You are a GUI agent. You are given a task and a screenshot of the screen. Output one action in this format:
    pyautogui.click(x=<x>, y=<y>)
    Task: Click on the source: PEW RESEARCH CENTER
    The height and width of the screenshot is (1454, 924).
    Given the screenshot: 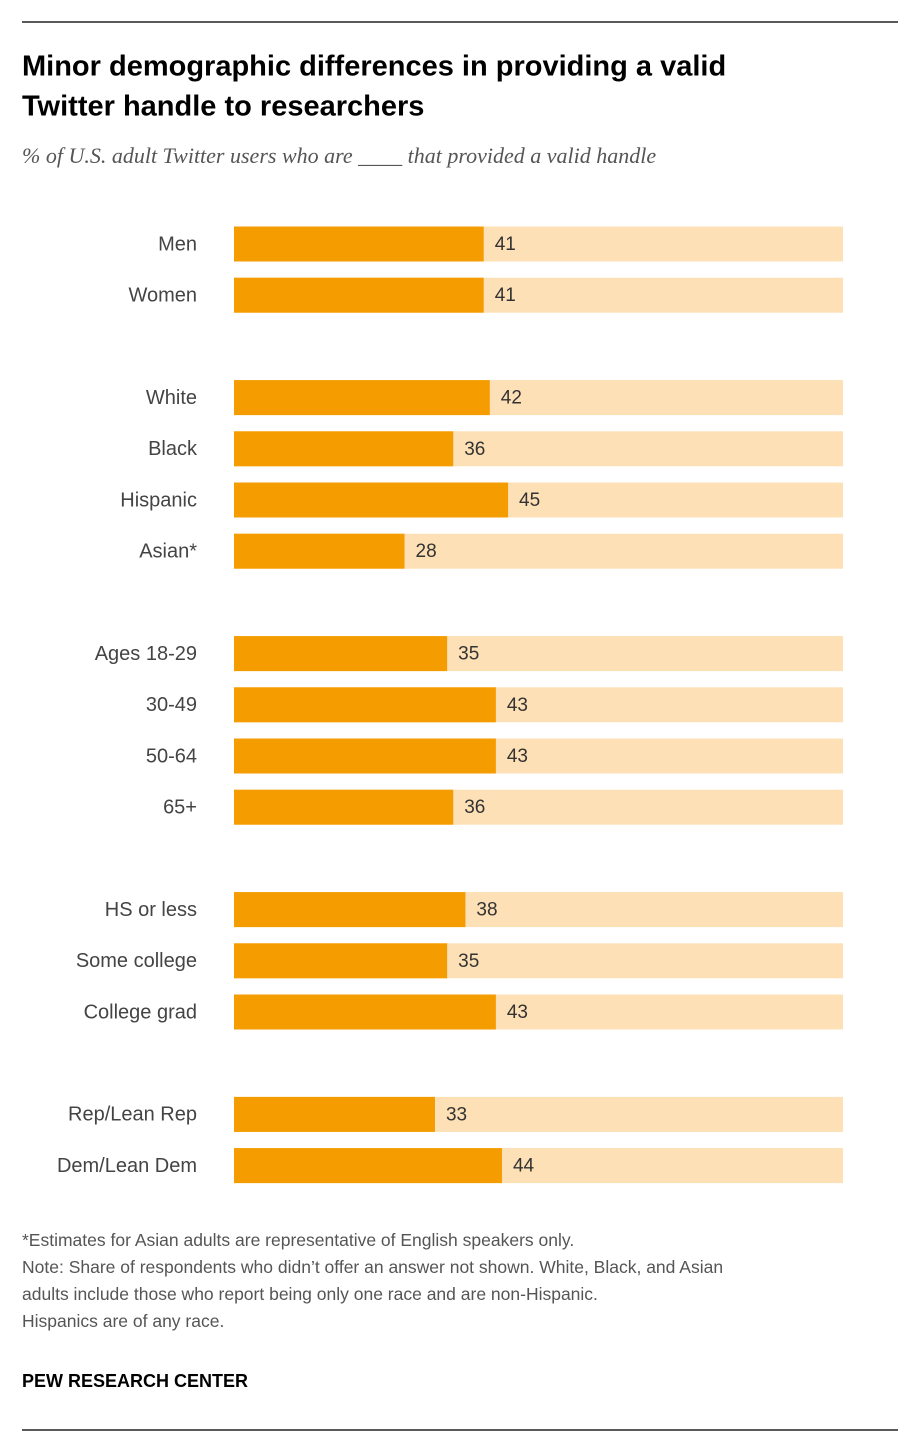 What is the action you would take?
    pyautogui.click(x=135, y=1381)
    